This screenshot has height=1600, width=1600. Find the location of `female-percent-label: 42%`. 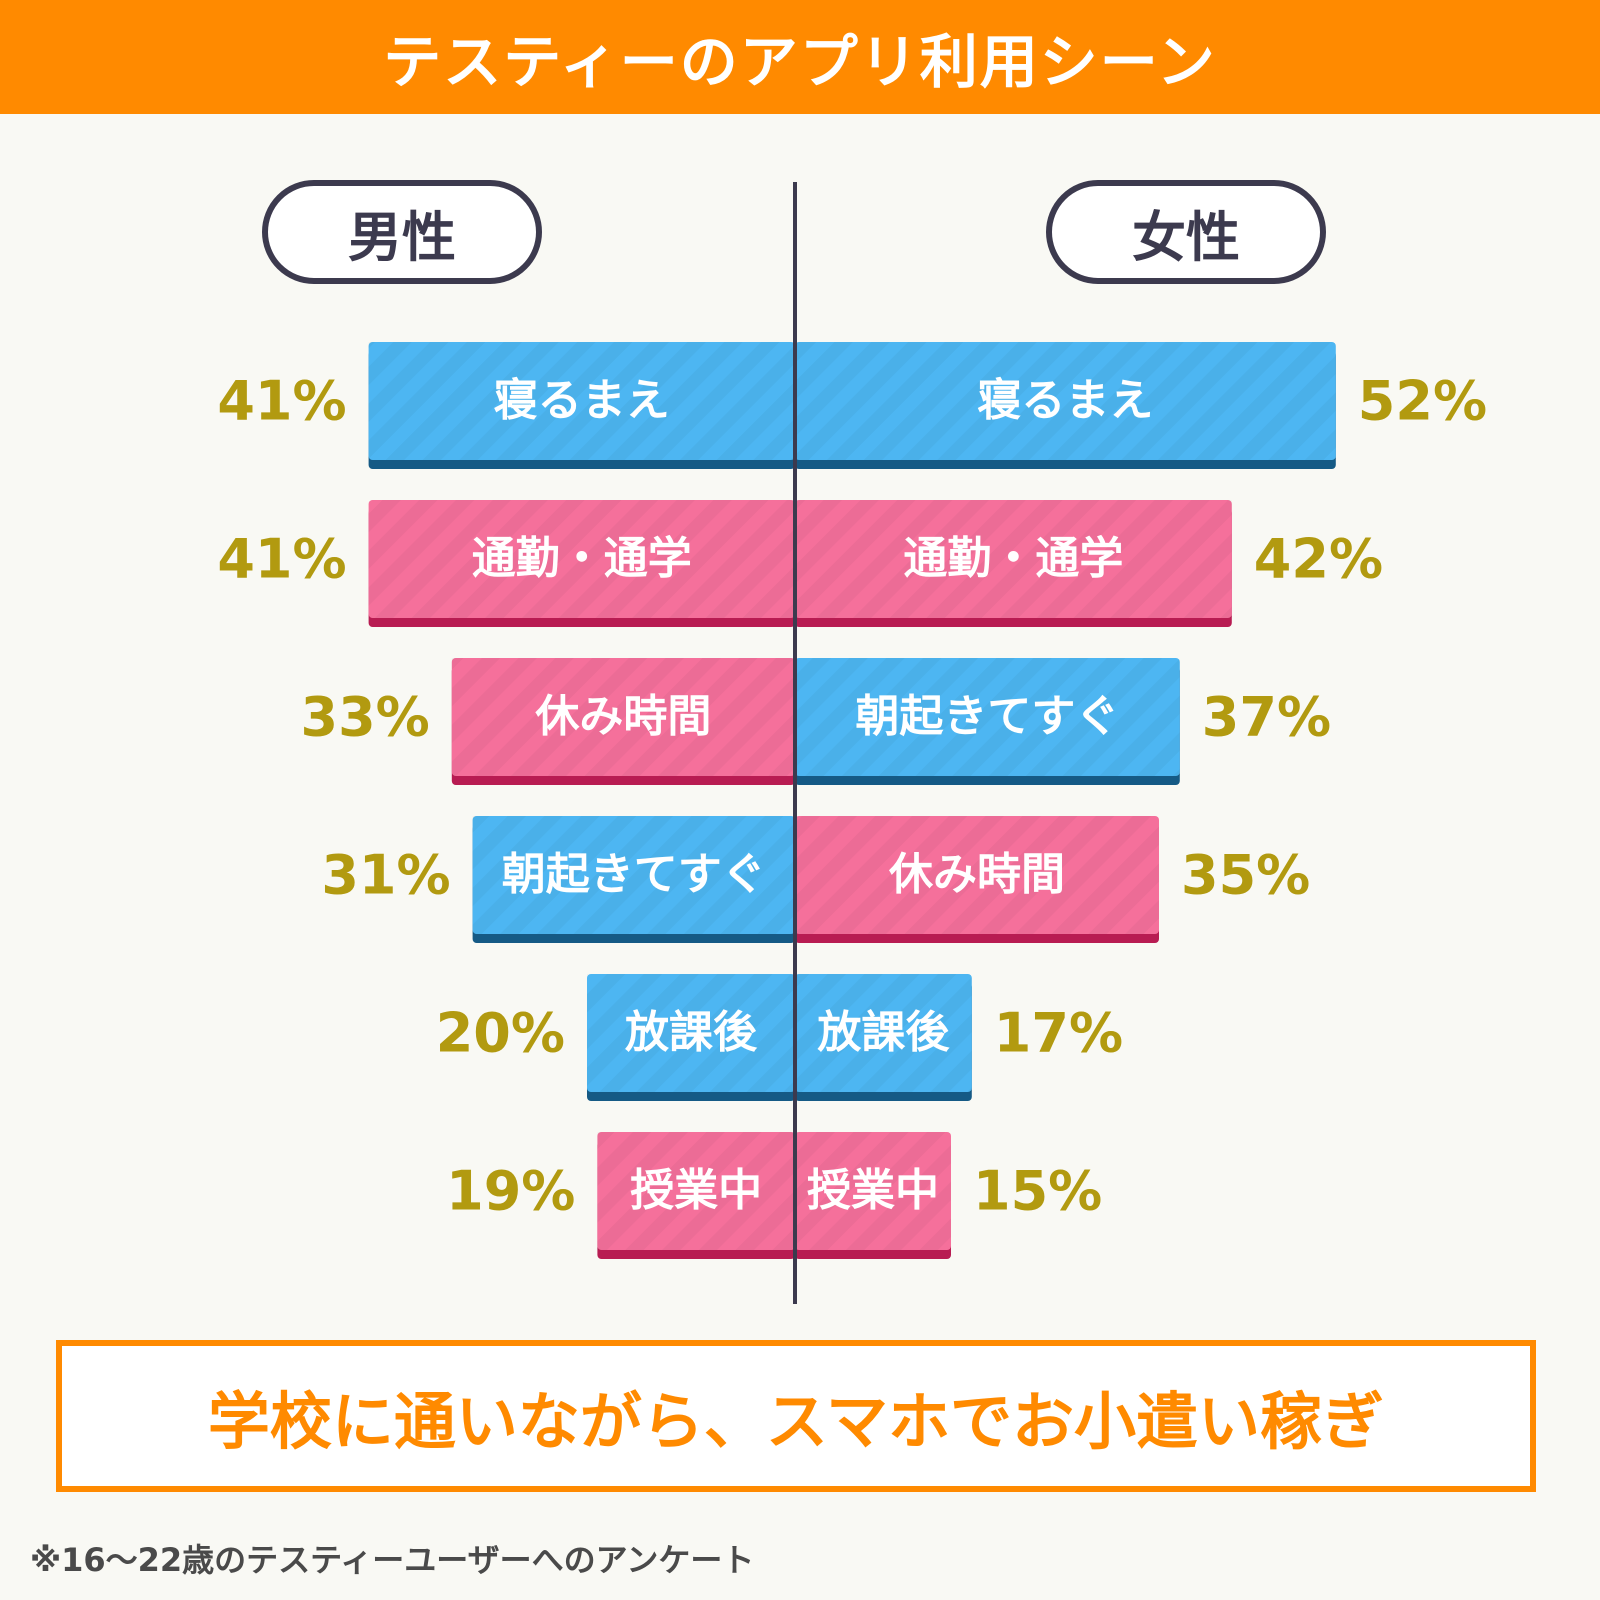

female-percent-label: 42% is located at coordinates (1318, 559).